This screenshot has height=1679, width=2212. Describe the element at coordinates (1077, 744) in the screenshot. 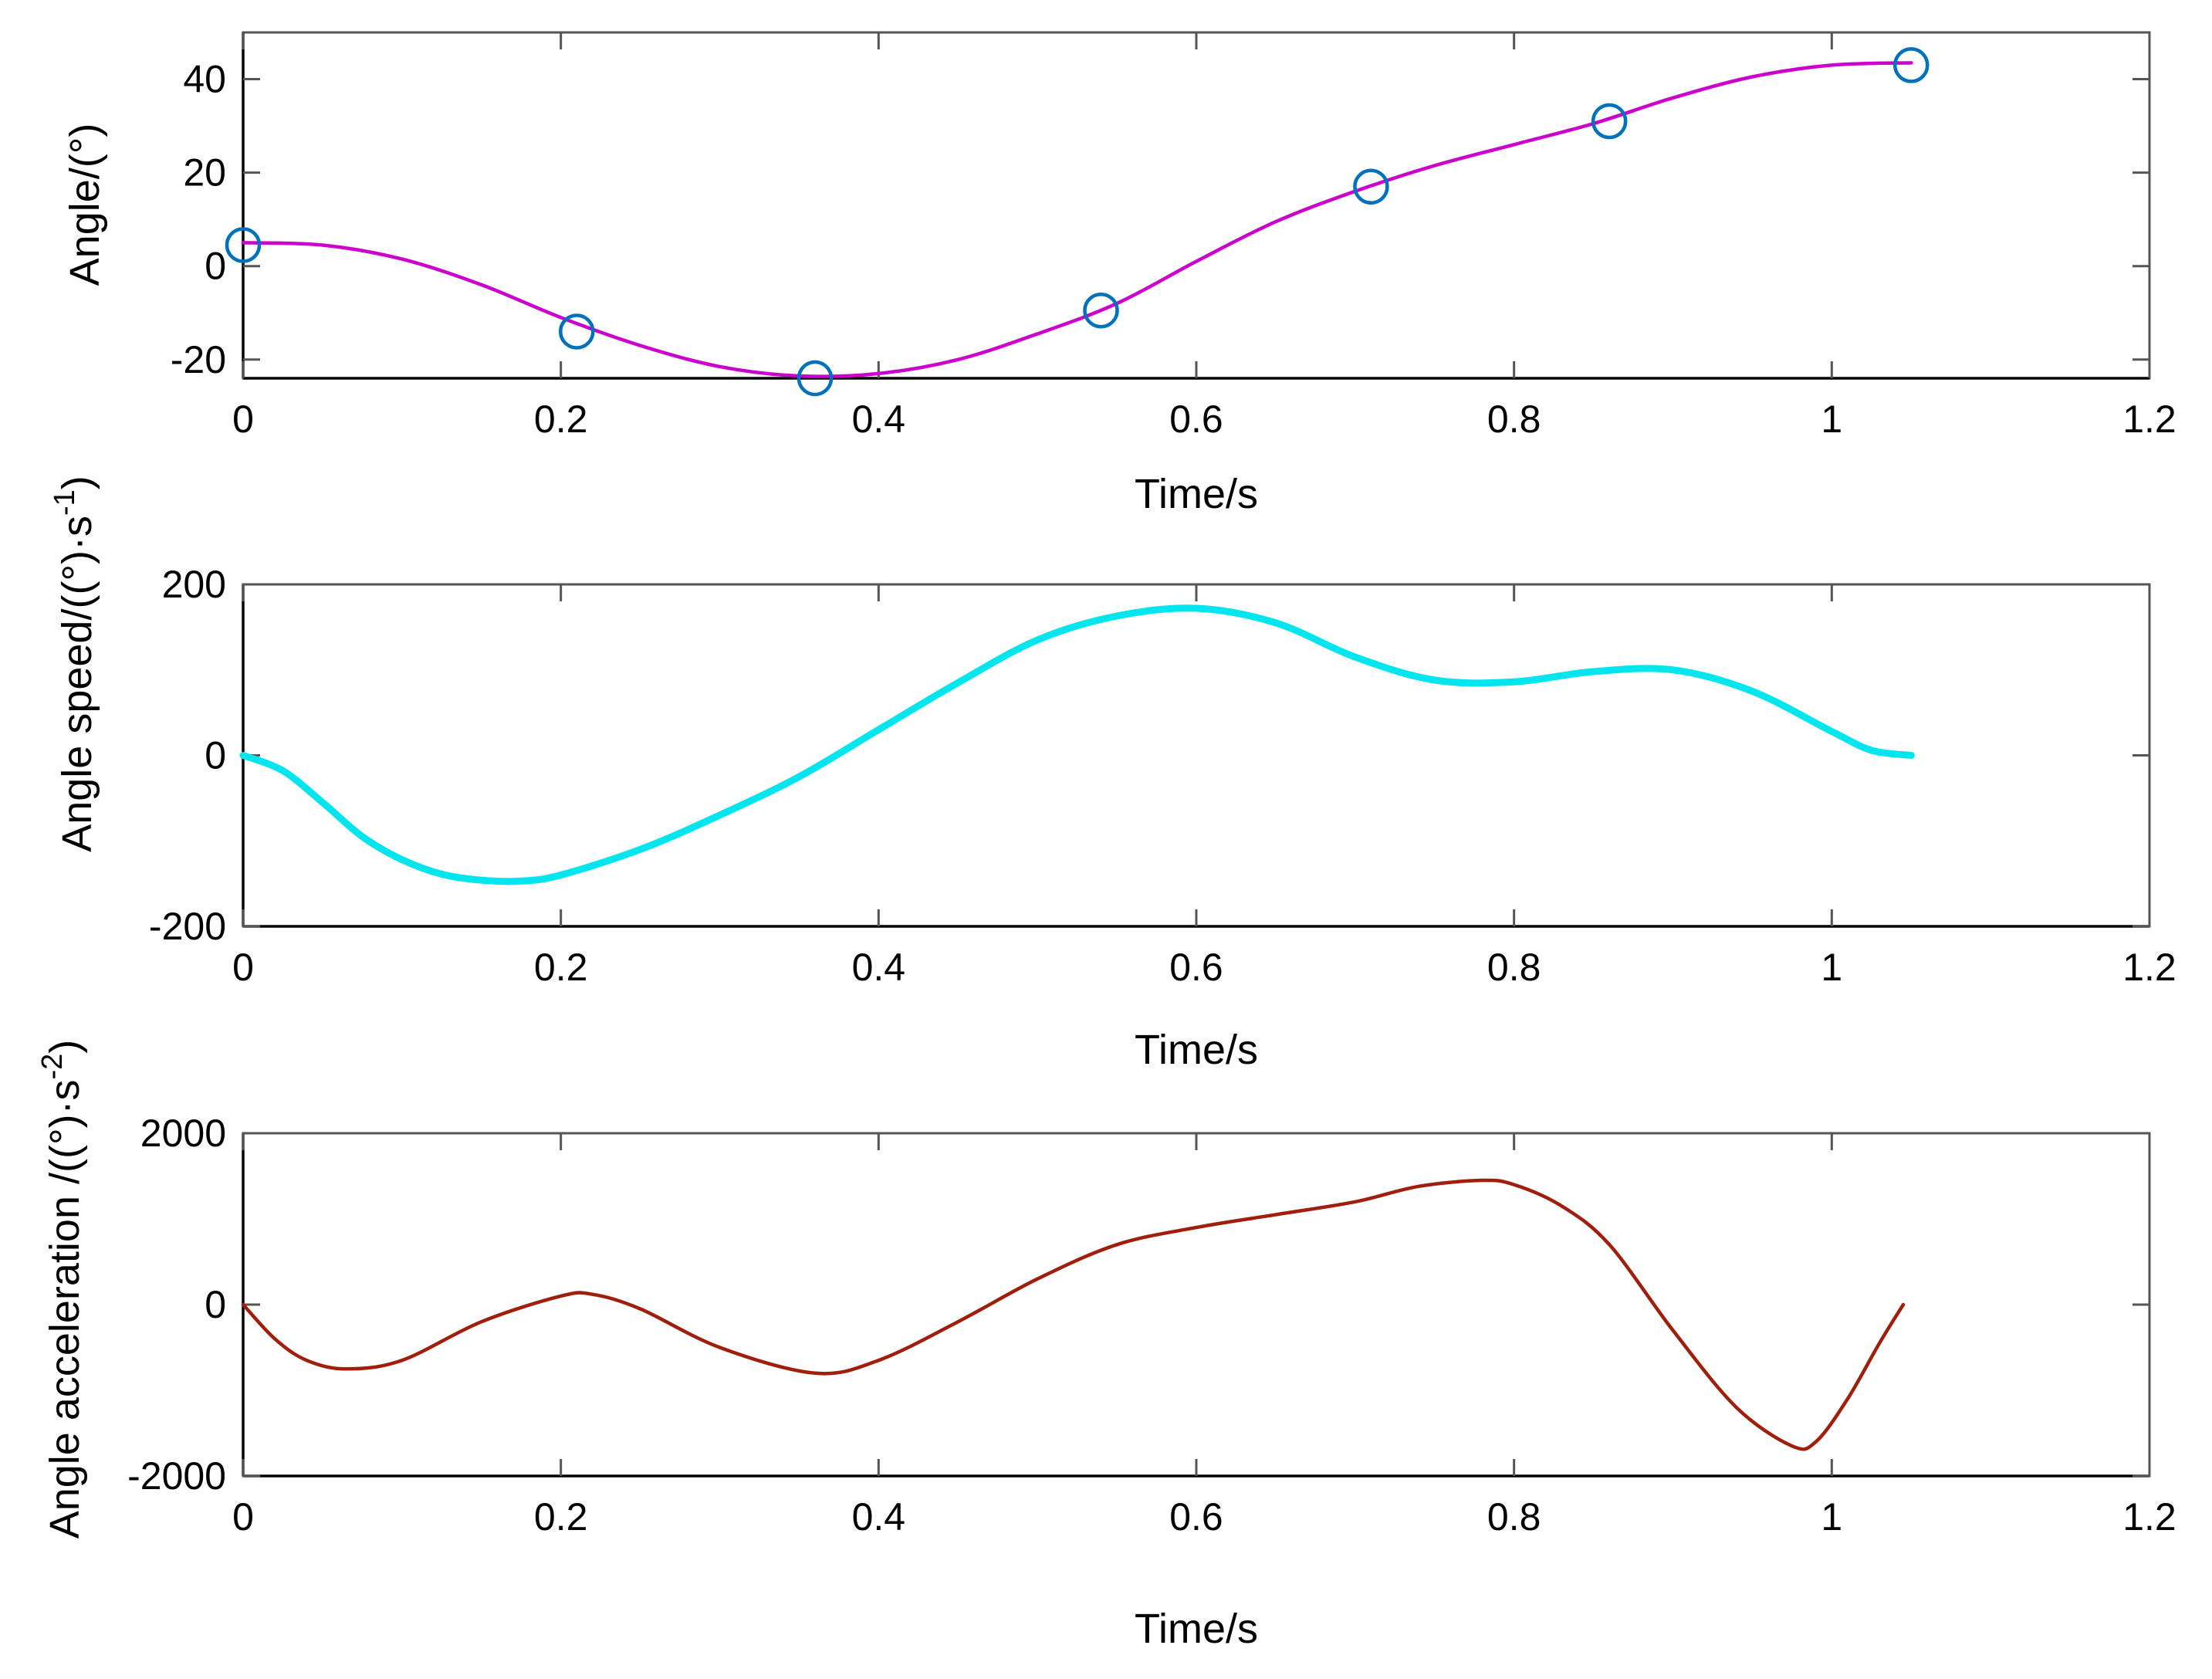

I see `series-line-angle-speed` at that location.